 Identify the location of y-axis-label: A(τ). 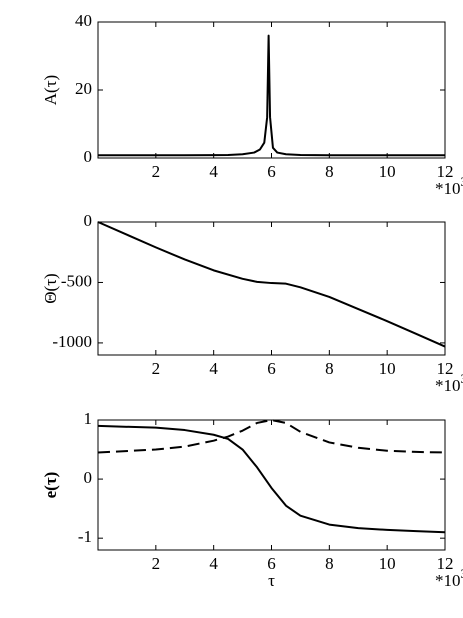
(50, 90).